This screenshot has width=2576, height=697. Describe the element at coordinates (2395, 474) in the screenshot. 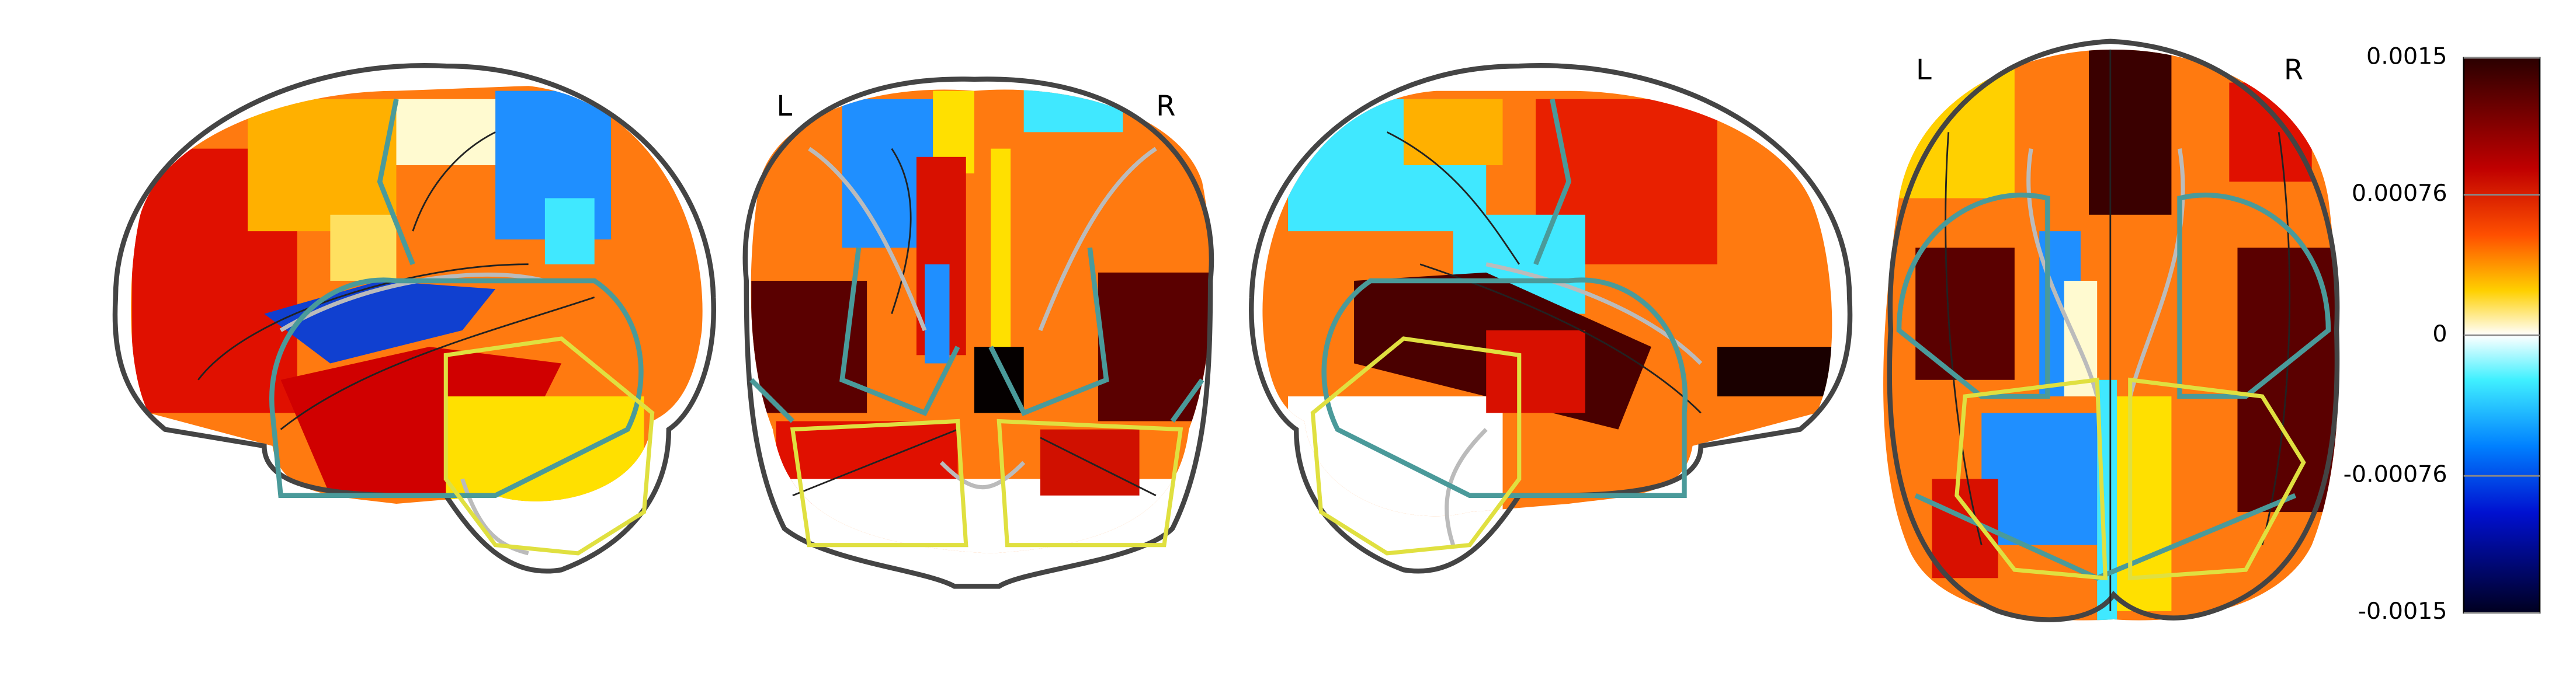

I see `tick-label: -0.00076` at that location.